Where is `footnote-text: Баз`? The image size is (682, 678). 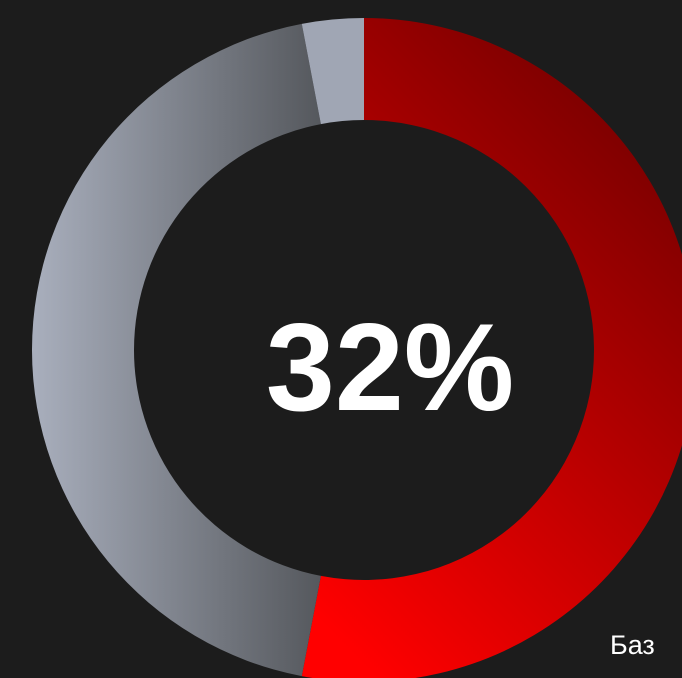 footnote-text: Баз is located at coordinates (632, 645).